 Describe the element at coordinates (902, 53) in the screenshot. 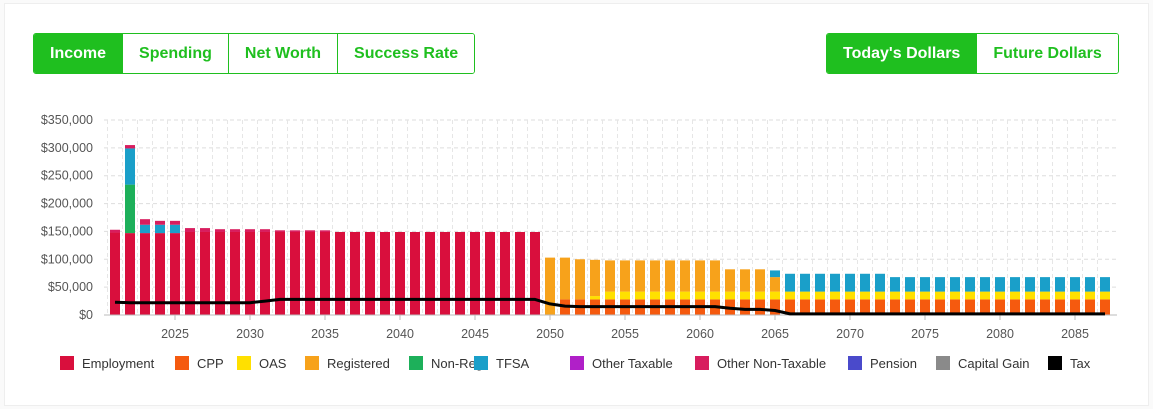

I see `tab-todays-dollars: Today's Dollars` at that location.